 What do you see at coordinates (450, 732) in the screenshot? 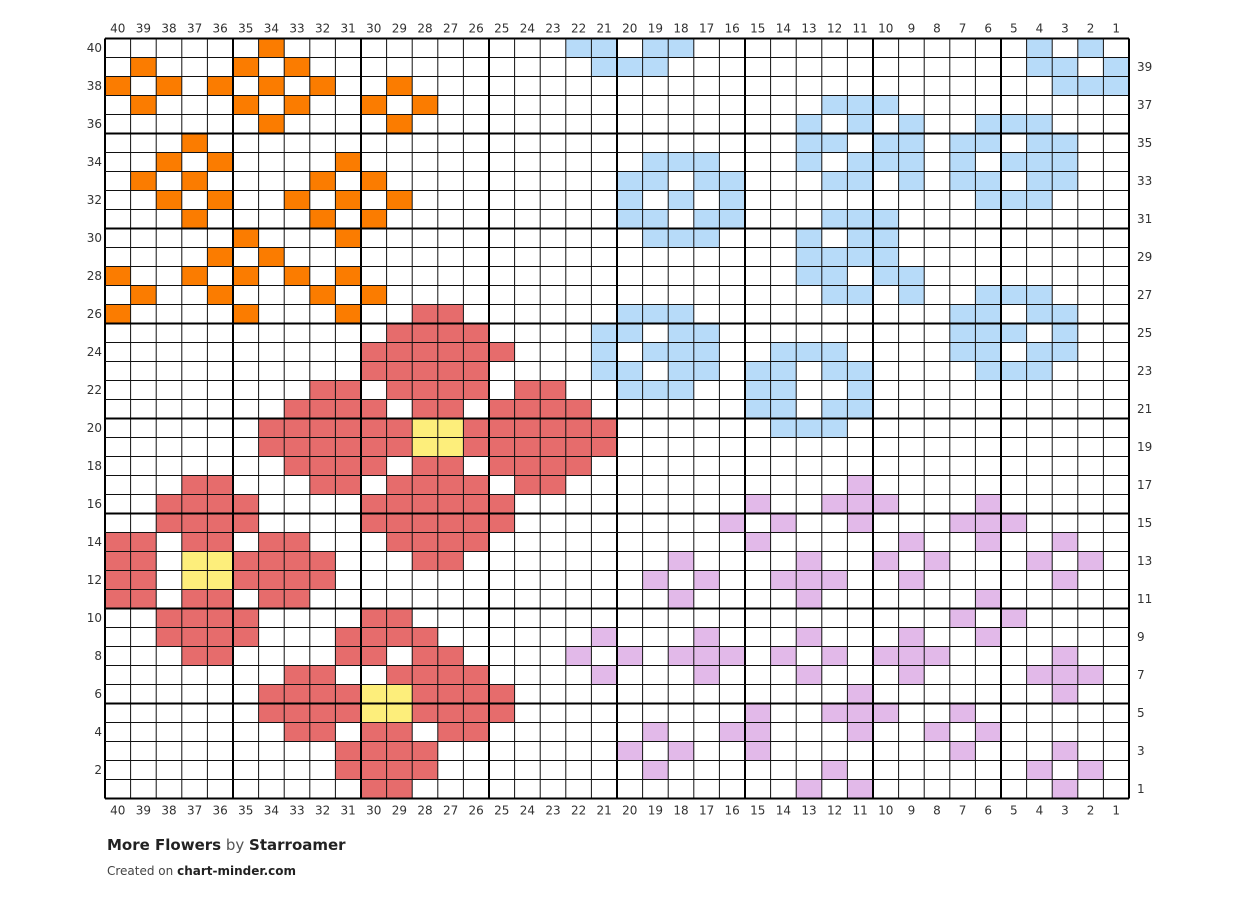
I see `stitch-cell-r4-c27` at bounding box center [450, 732].